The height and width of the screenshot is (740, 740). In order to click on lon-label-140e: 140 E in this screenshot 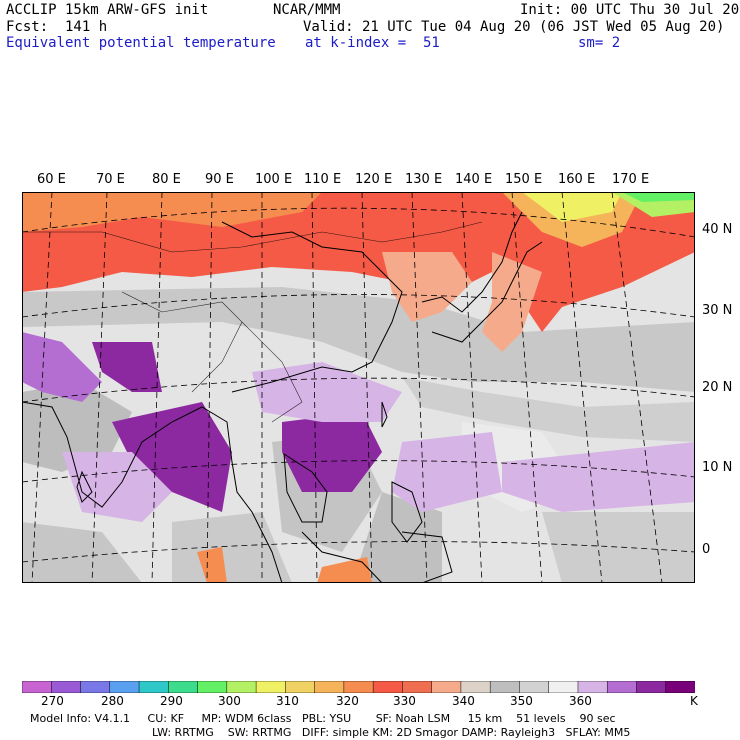, I will do `click(474, 179)`.